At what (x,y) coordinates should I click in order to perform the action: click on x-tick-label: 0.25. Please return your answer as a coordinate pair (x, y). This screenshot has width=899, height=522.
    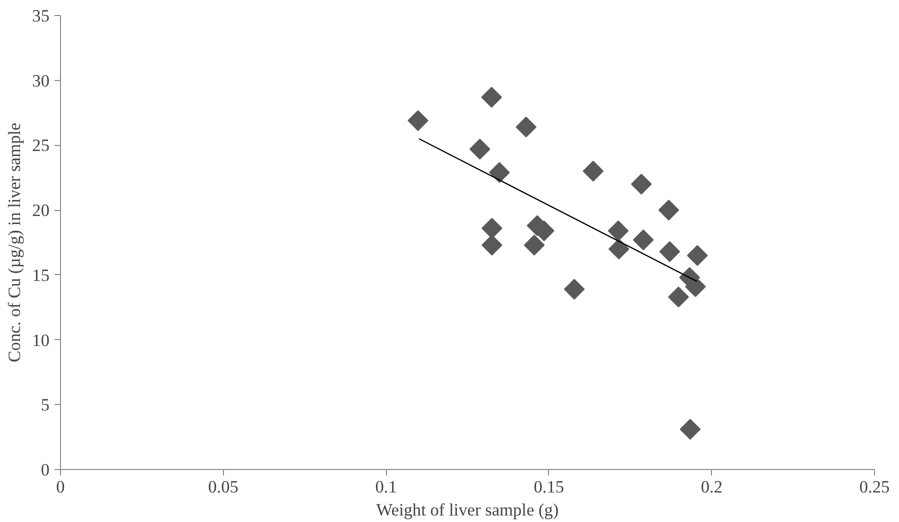
    Looking at the image, I should click on (874, 487).